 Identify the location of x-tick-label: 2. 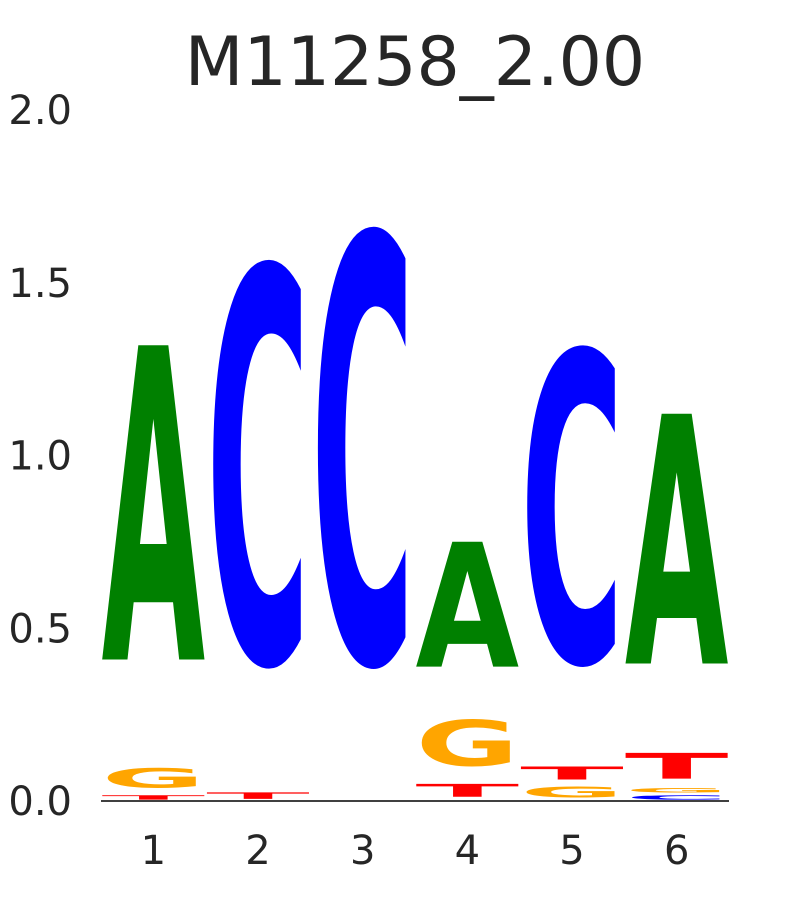
(257, 851).